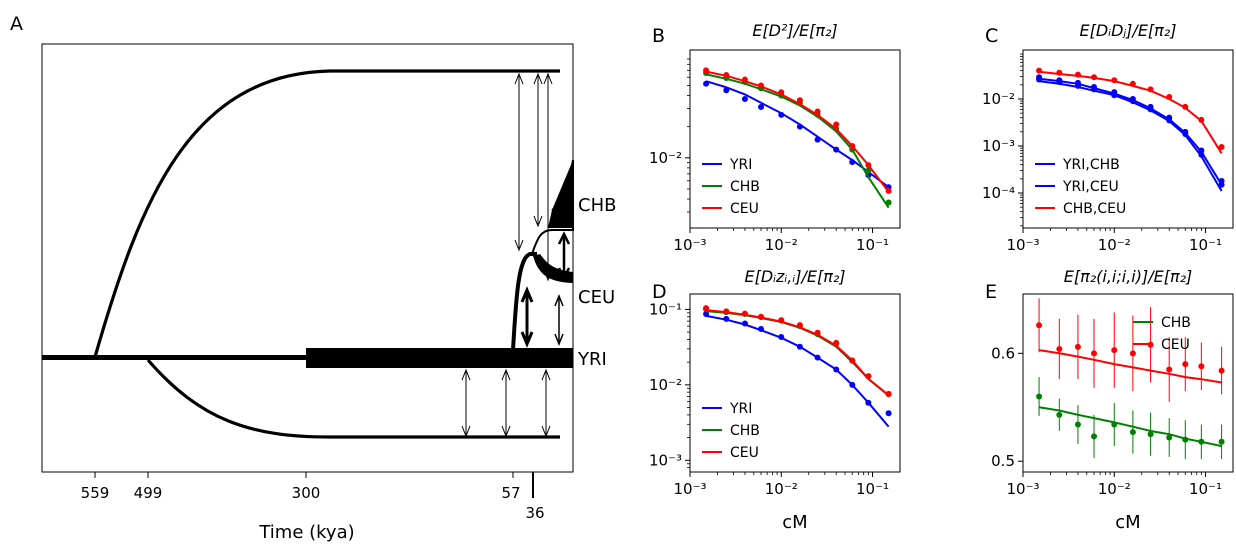  I want to click on migration-yri-ooa, so click(527, 317).